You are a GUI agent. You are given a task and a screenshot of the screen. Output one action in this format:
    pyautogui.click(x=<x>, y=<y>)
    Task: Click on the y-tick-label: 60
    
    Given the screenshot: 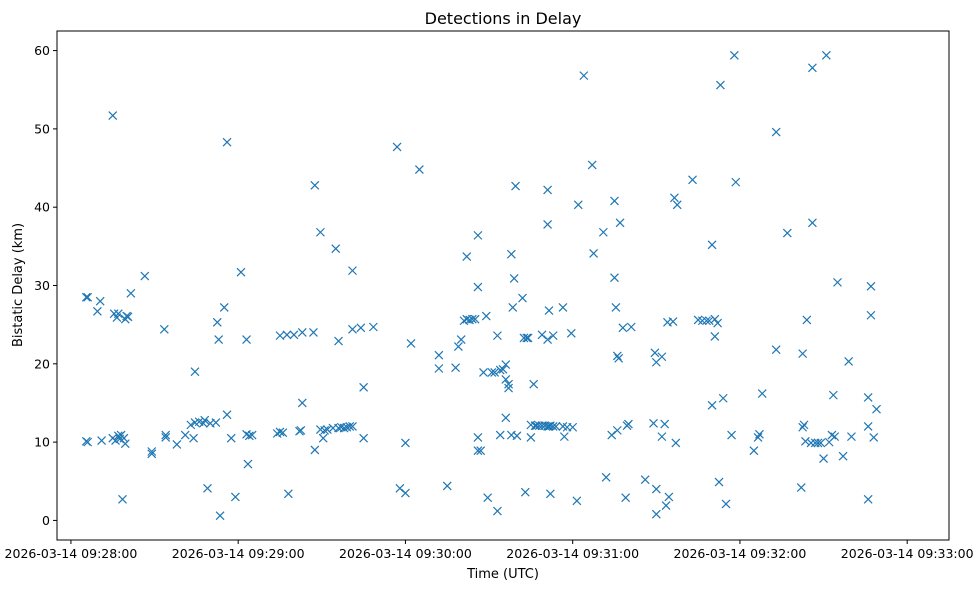 What is the action you would take?
    pyautogui.click(x=42, y=50)
    